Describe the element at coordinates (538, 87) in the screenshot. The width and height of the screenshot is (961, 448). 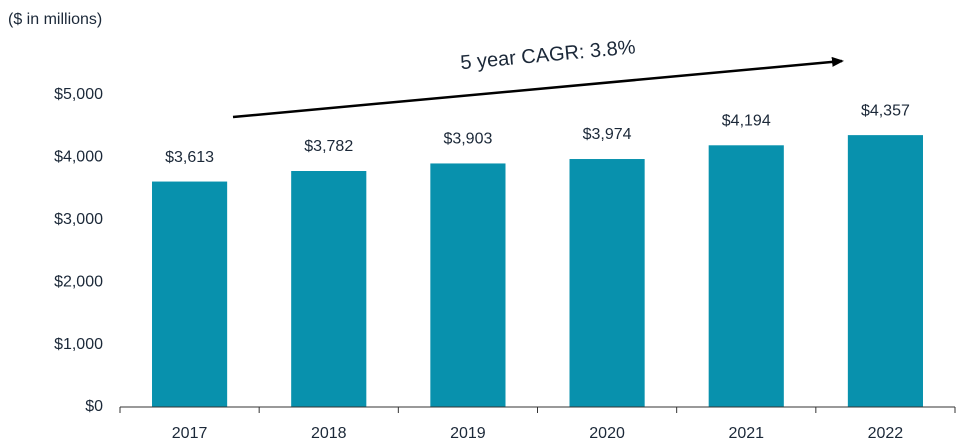
I see `cagr-arrow` at that location.